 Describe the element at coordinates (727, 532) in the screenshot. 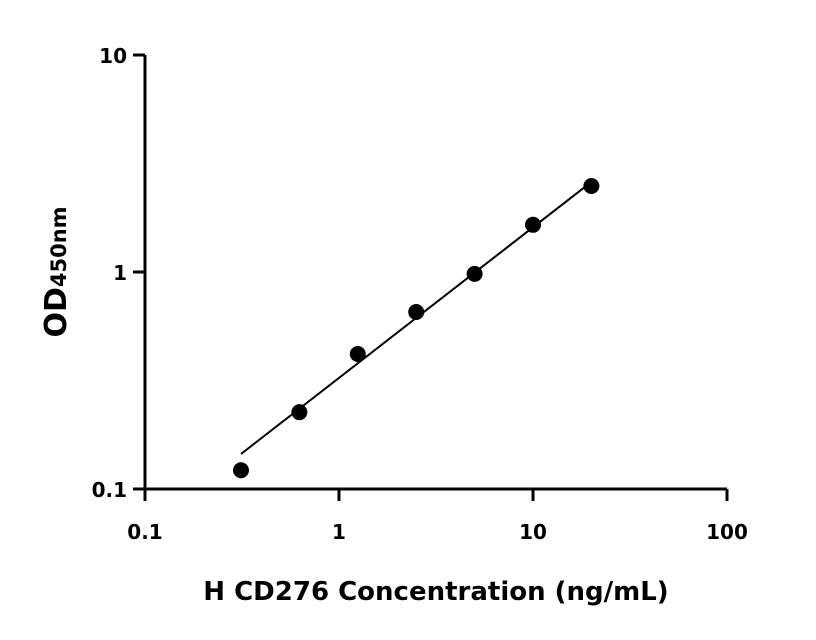

I see `x-tick-label: 100` at that location.